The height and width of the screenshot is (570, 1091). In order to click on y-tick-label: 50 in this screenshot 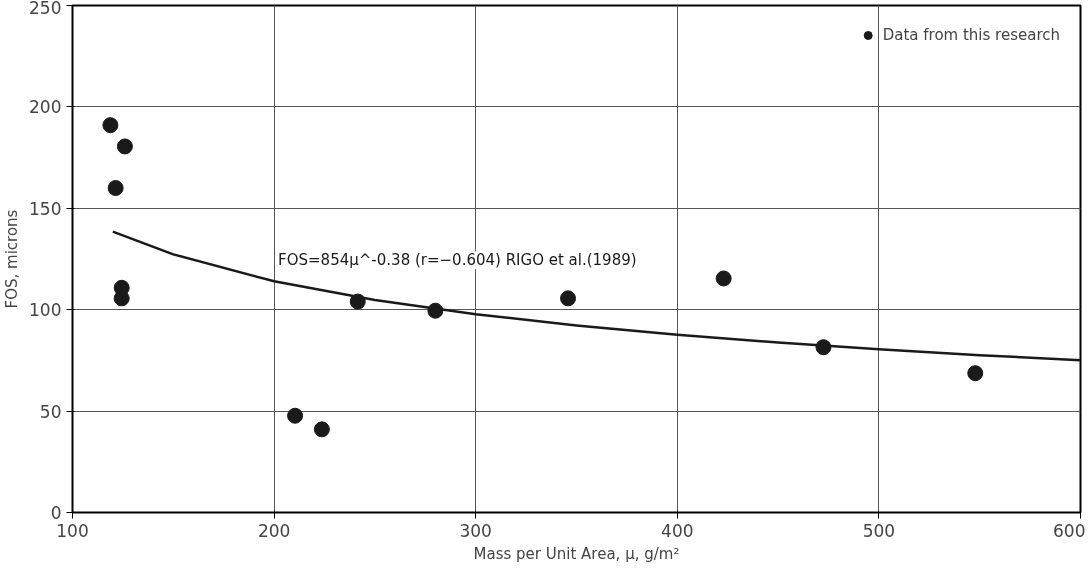, I will do `click(50, 411)`.